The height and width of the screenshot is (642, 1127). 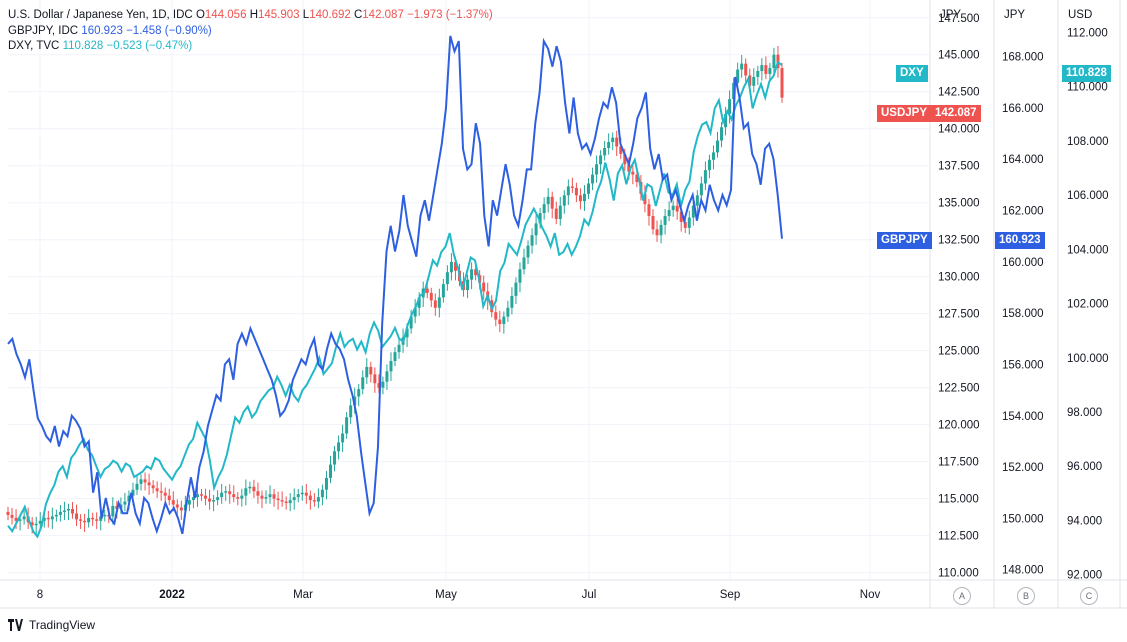 I want to click on legend-gbpjpy-value: 160.923, so click(x=102, y=30).